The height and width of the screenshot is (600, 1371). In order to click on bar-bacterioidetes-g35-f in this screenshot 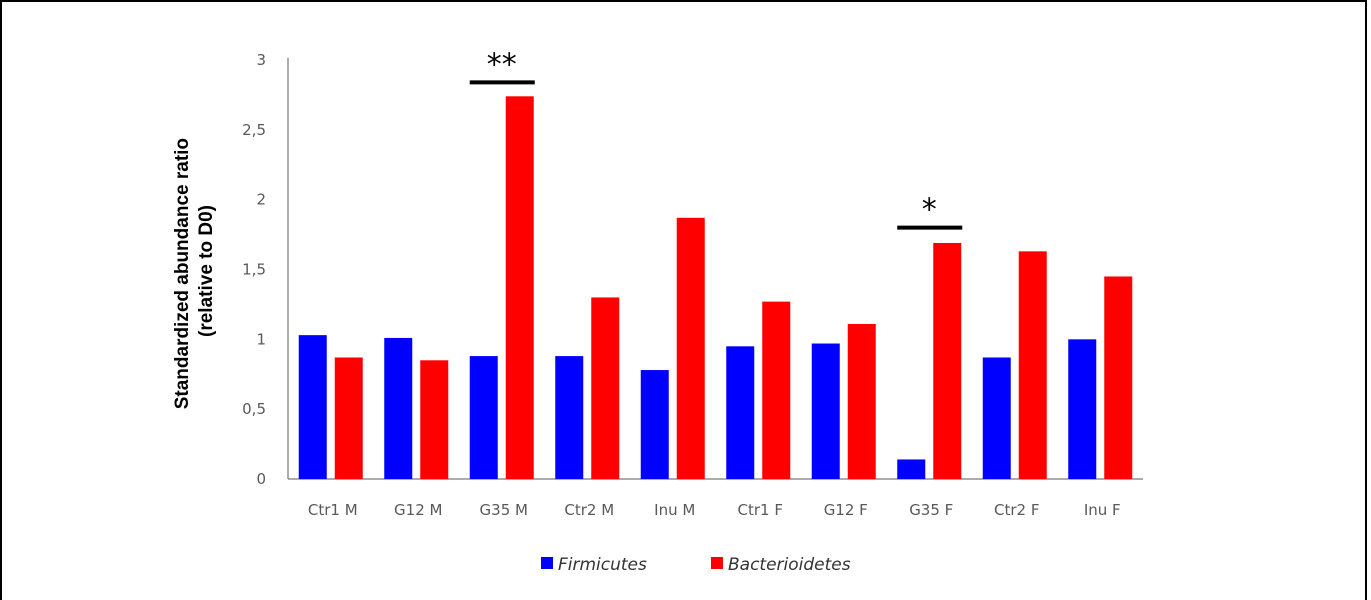, I will do `click(947, 360)`.